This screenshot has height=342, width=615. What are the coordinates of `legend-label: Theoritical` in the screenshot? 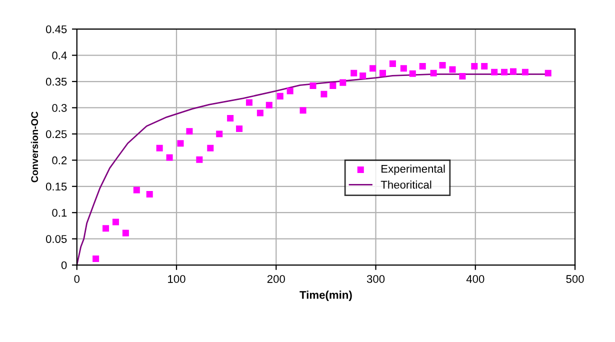 It's located at (406, 184).